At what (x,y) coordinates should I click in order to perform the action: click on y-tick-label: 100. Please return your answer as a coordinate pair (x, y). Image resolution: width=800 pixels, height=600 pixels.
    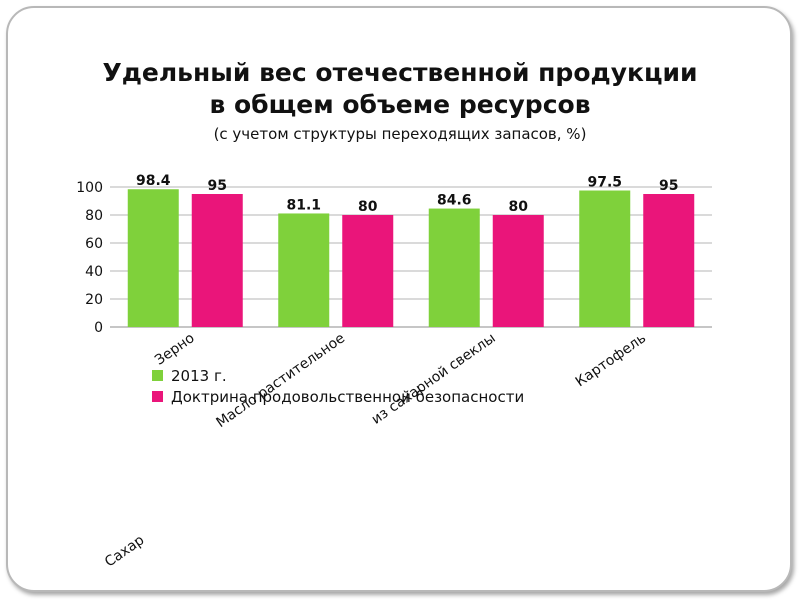
    Looking at the image, I should click on (89, 188).